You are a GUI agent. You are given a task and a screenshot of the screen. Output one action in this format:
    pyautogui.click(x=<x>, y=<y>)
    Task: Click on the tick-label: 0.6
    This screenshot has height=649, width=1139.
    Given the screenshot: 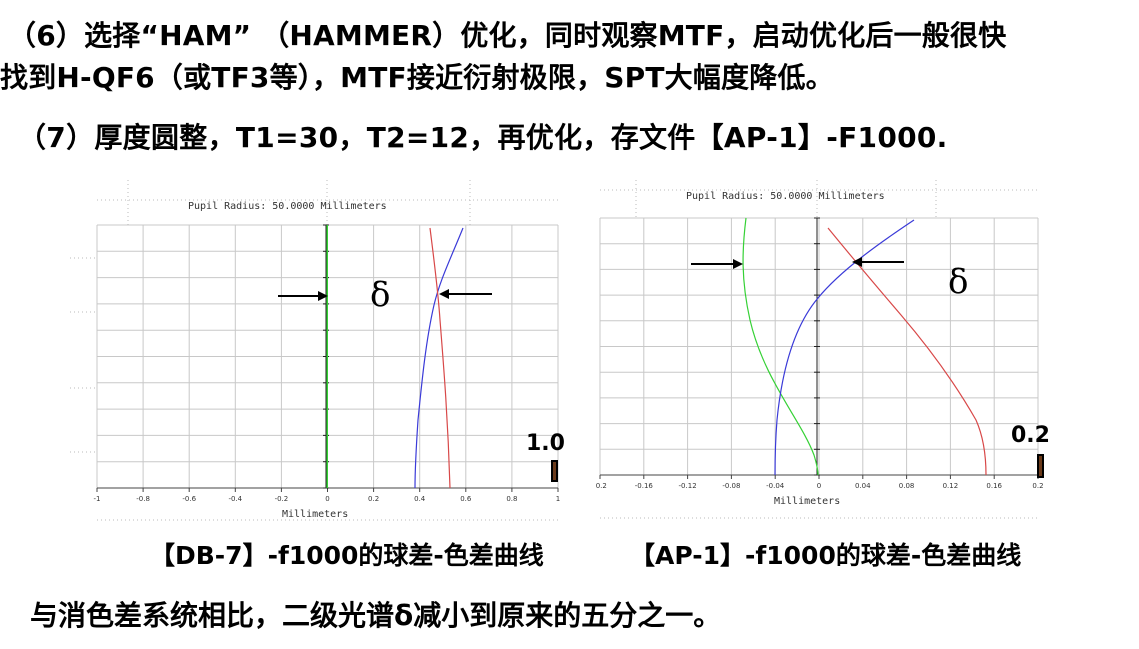 What is the action you would take?
    pyautogui.click(x=466, y=499)
    